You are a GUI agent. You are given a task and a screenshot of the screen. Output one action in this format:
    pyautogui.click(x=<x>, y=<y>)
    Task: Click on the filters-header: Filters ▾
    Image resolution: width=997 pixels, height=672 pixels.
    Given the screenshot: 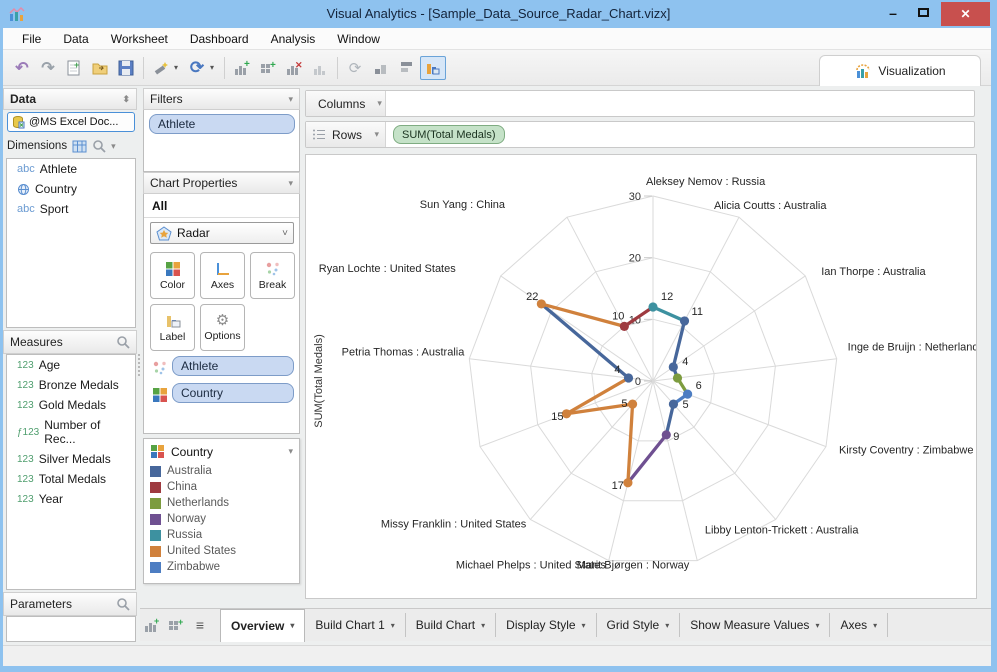 What is the action you would take?
    pyautogui.click(x=221, y=99)
    